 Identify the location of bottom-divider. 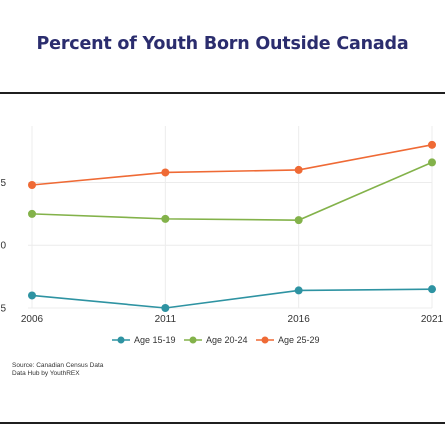
(222, 423).